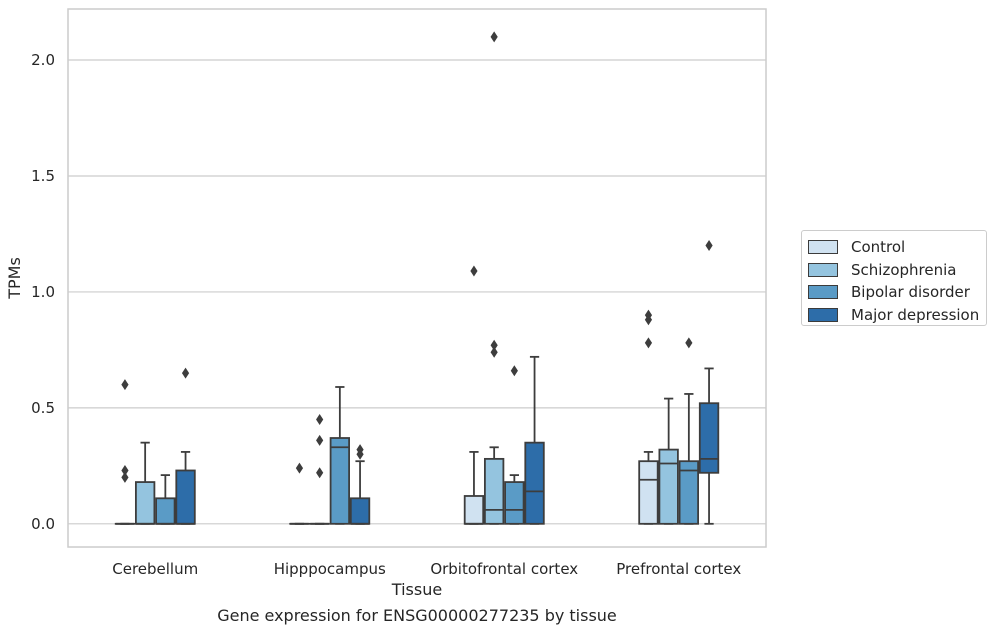  I want to click on x-axis-label: Tissue, so click(416, 589).